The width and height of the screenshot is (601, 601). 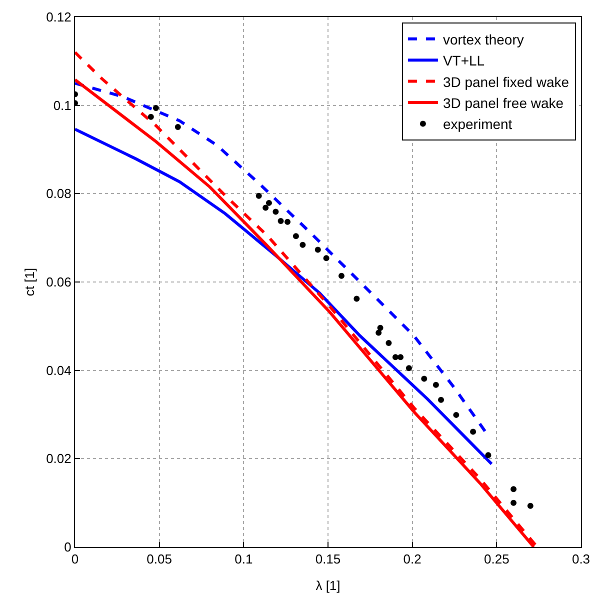 I want to click on y-axis-title: ct [1], so click(x=30, y=282).